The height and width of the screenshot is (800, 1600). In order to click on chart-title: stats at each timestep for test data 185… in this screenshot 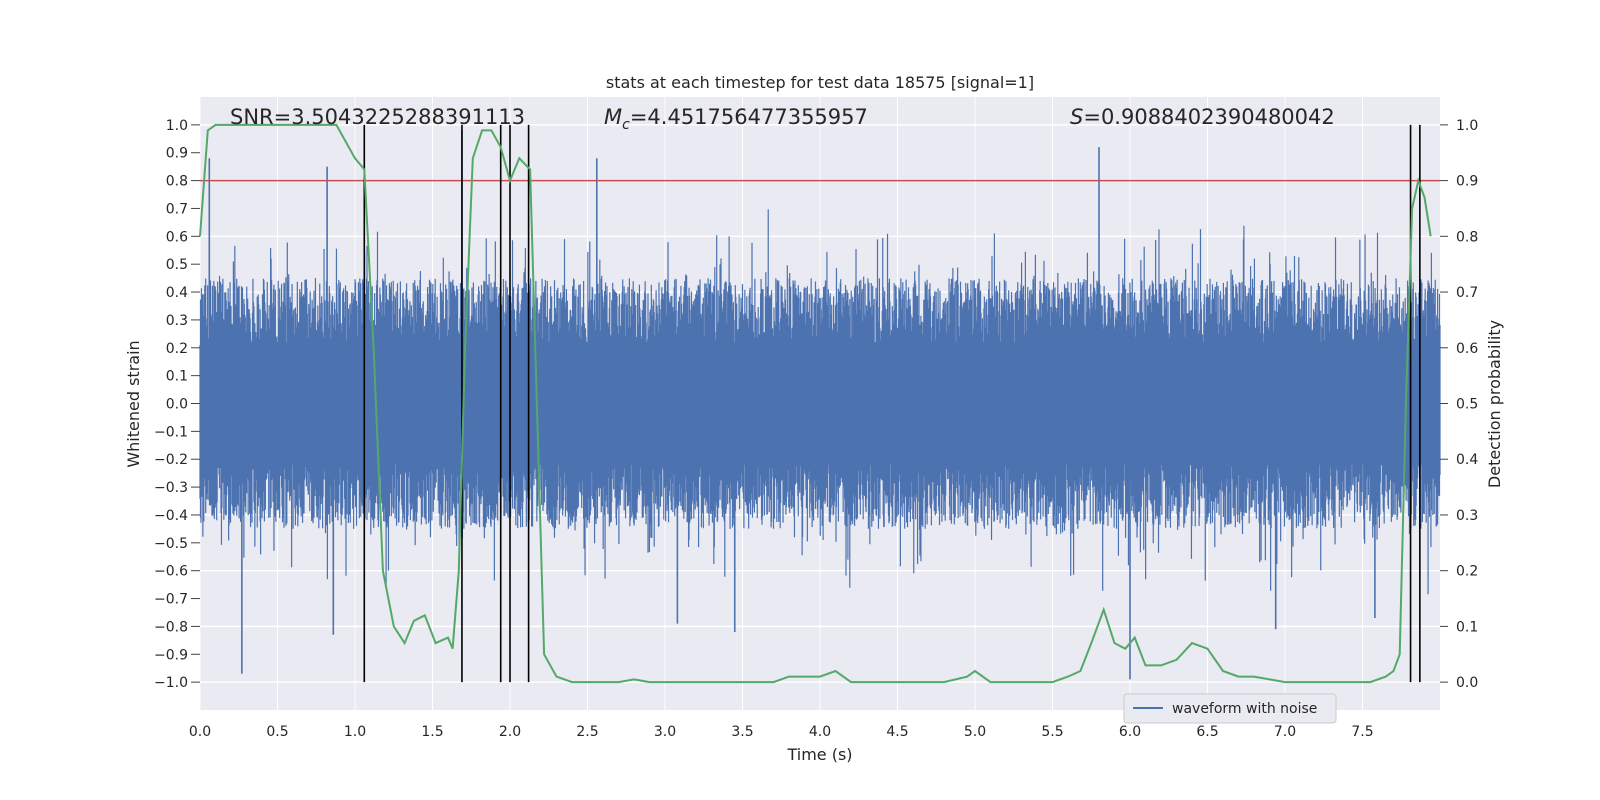, I will do `click(820, 82)`.